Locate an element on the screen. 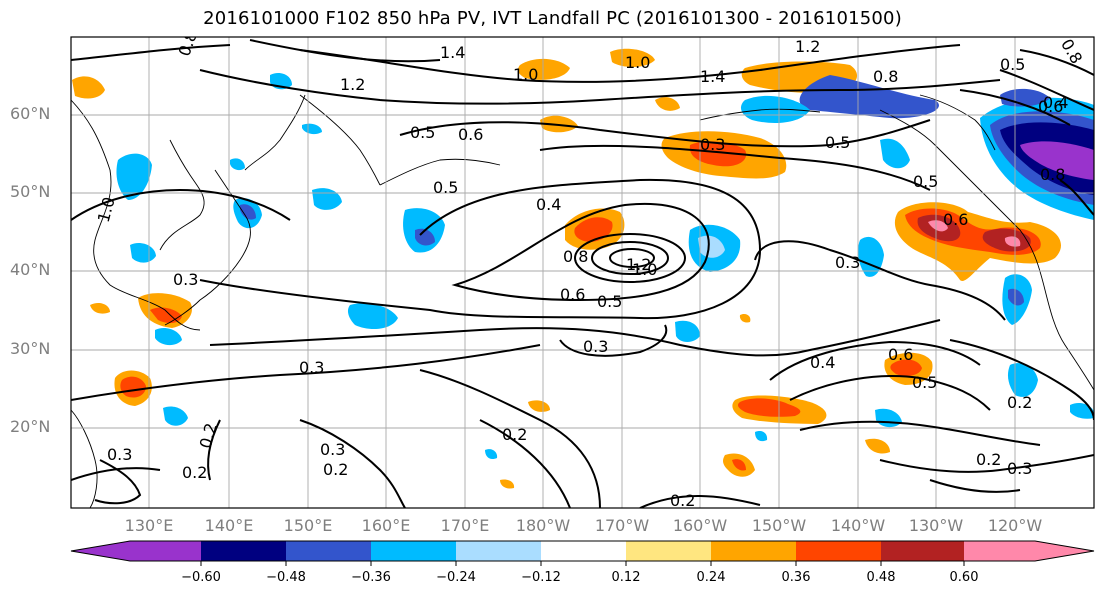  lon-label: 160°W is located at coordinates (700, 525).